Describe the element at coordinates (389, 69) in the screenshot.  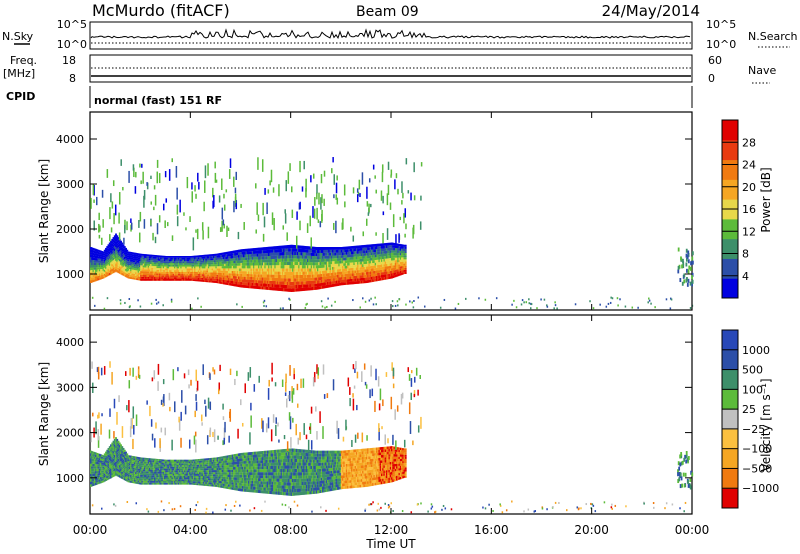
I see `freq-panel: Freq. [MHz] 18 8 60 0 Nave` at that location.